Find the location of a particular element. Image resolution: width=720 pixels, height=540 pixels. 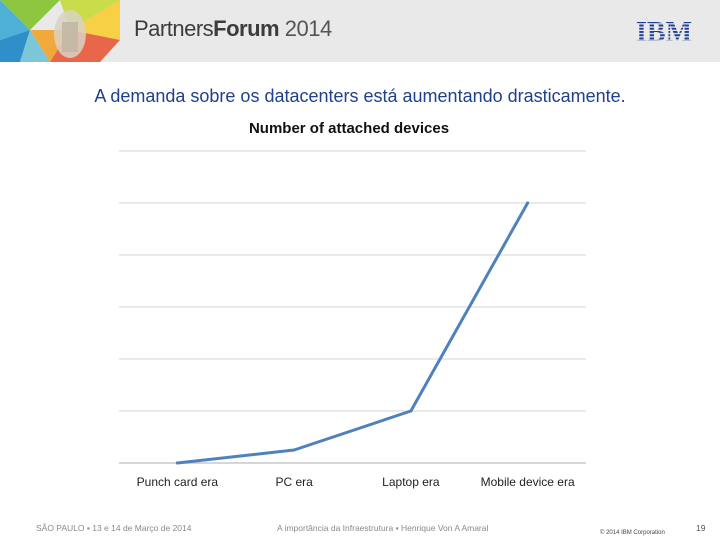

x-tick-label: Mobile device era is located at coordinates (528, 482).